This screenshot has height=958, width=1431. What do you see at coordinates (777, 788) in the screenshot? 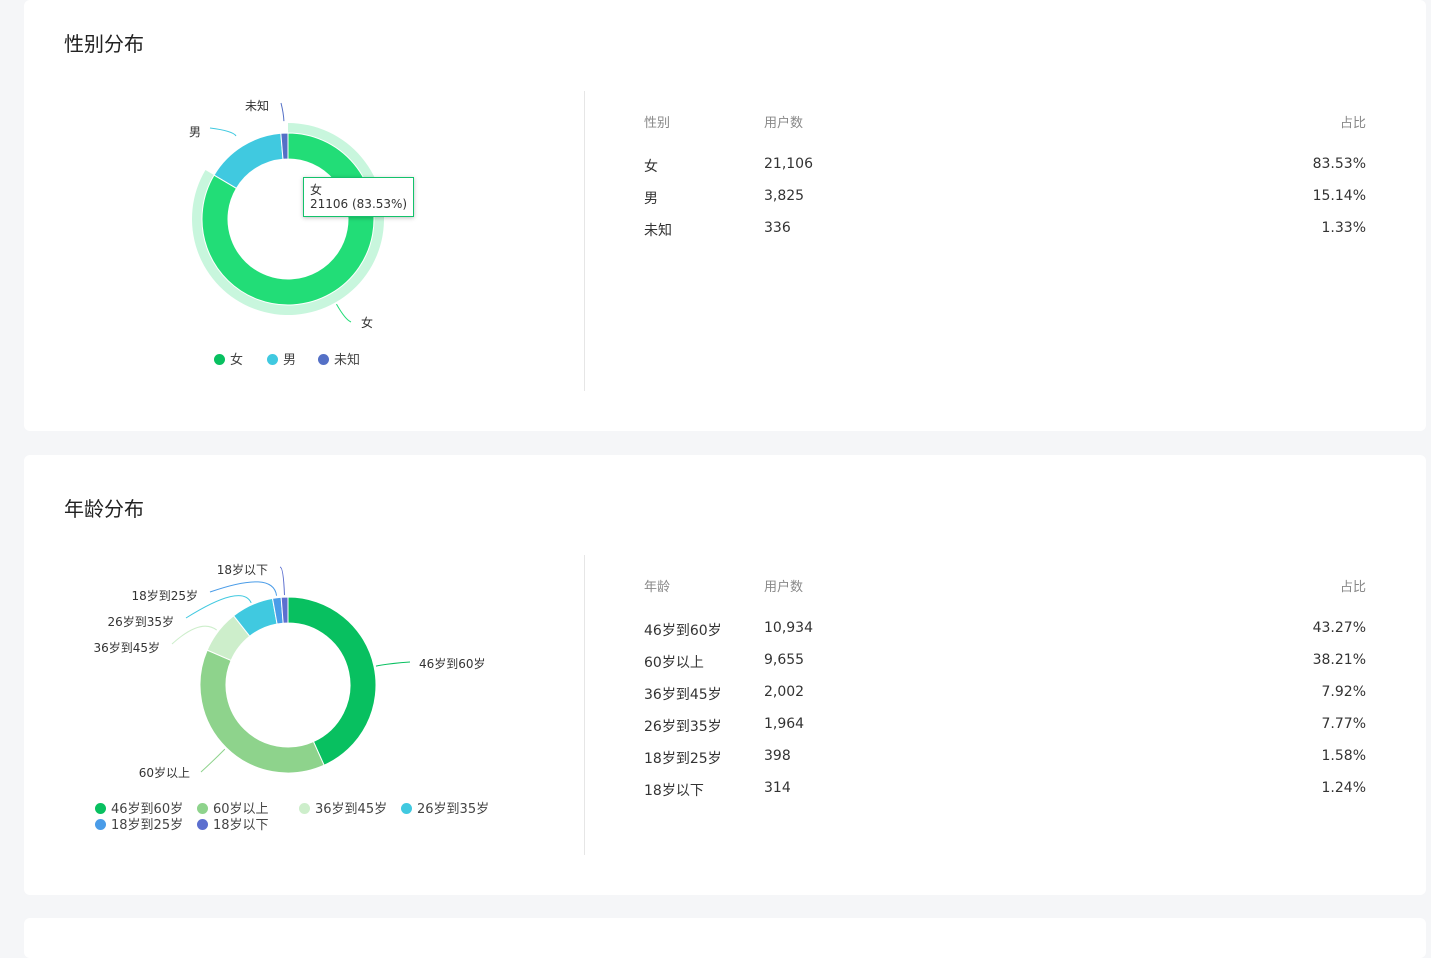
I see `cell-users: 314` at bounding box center [777, 788].